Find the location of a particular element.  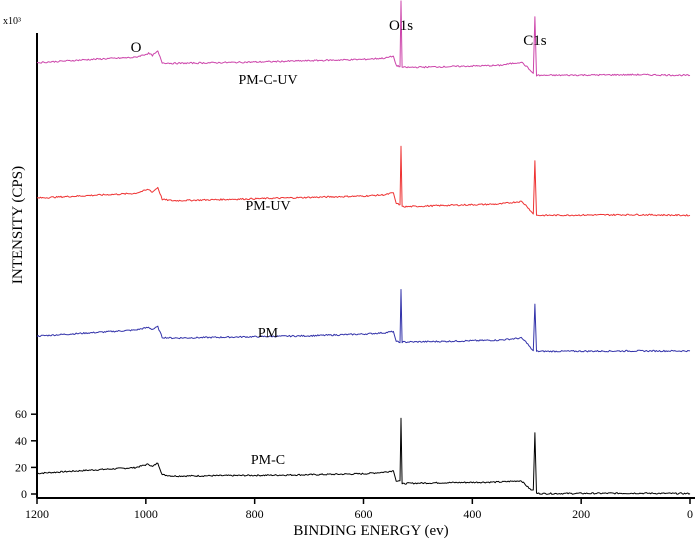

series-line-pm-uv is located at coordinates (363, 181).